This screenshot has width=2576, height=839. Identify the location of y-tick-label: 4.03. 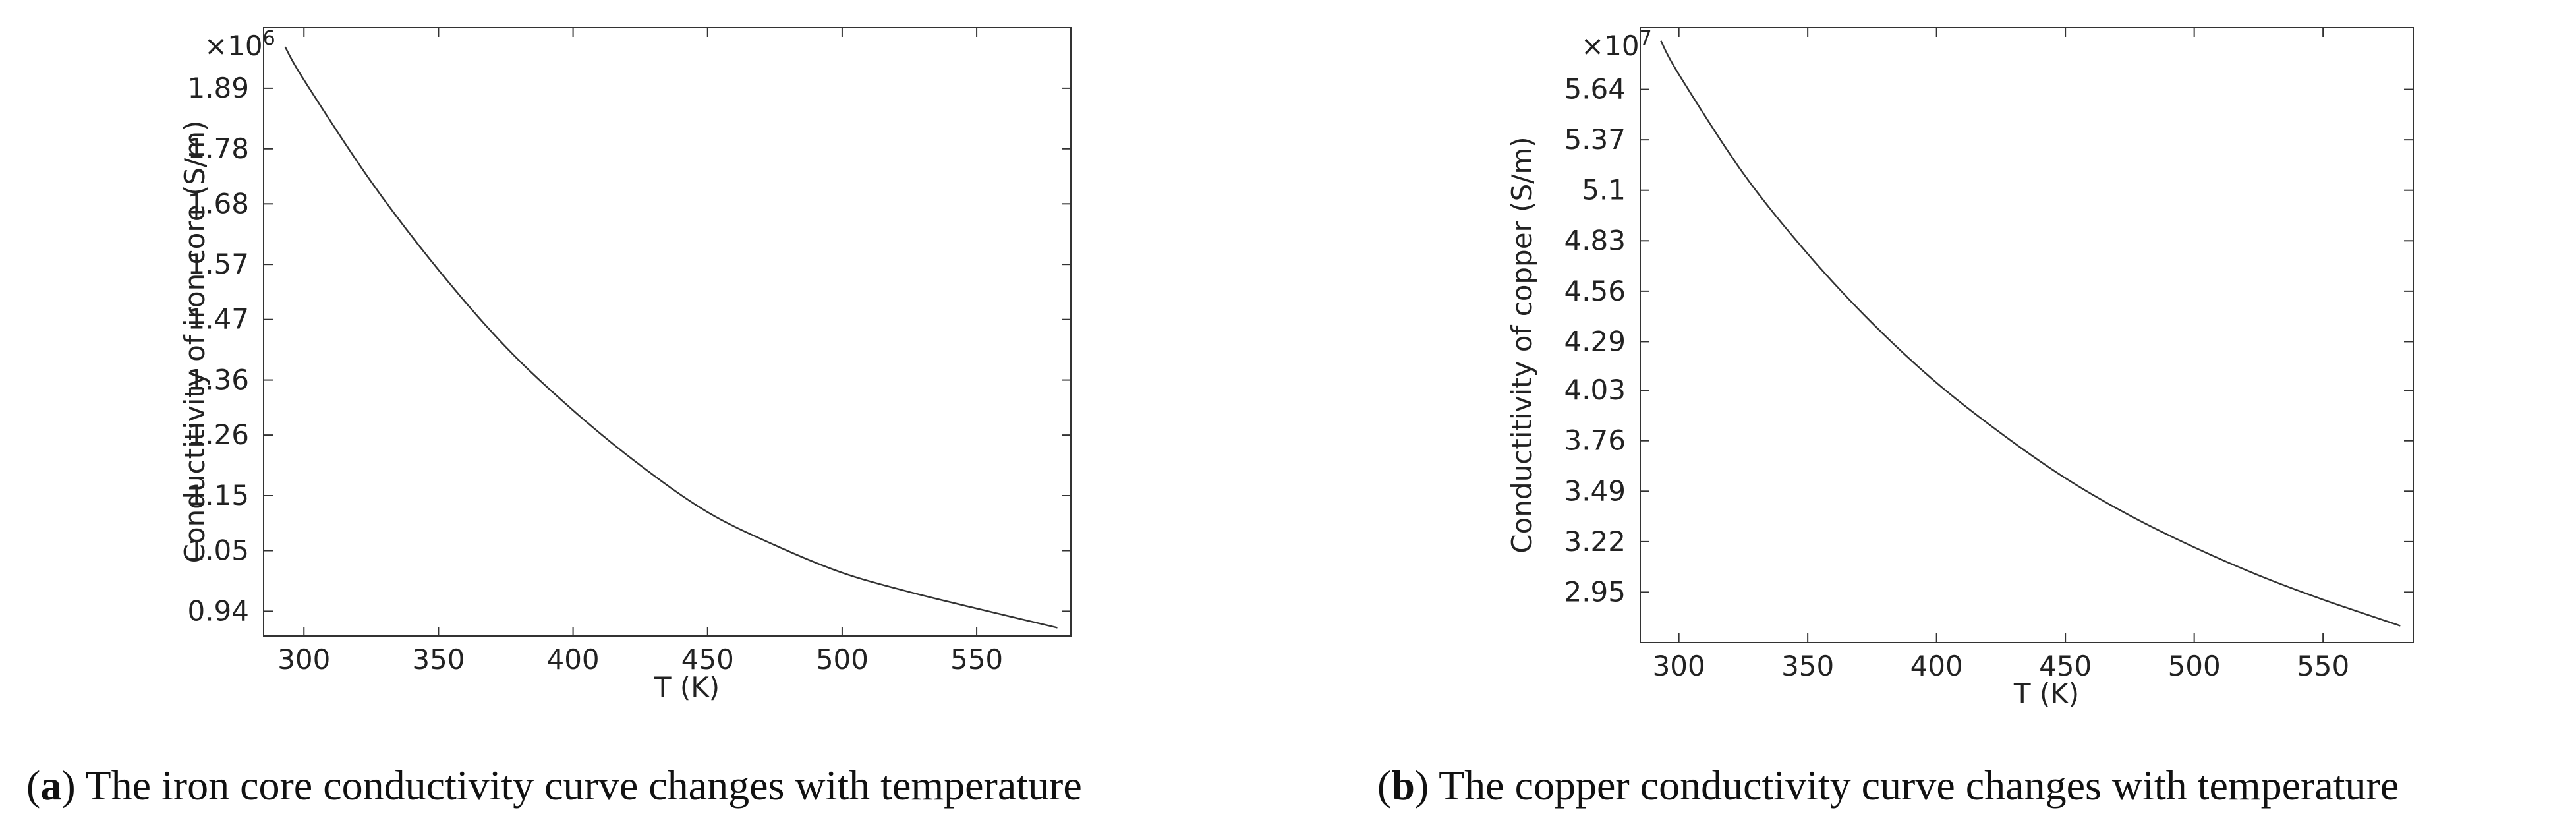
(1595, 390).